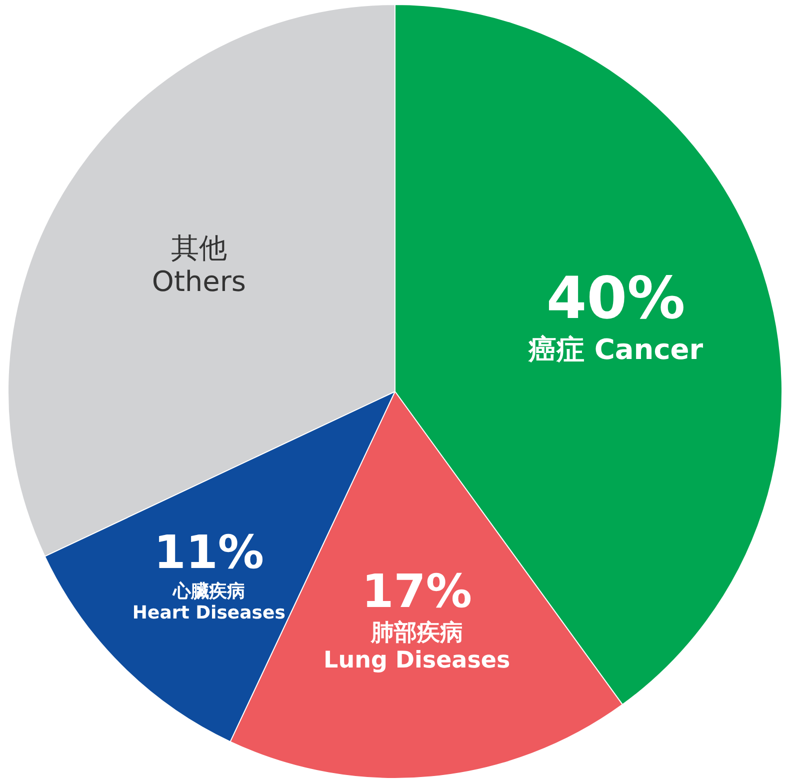  Describe the element at coordinates (209, 551) in the screenshot. I see `data-label: 11%` at that location.